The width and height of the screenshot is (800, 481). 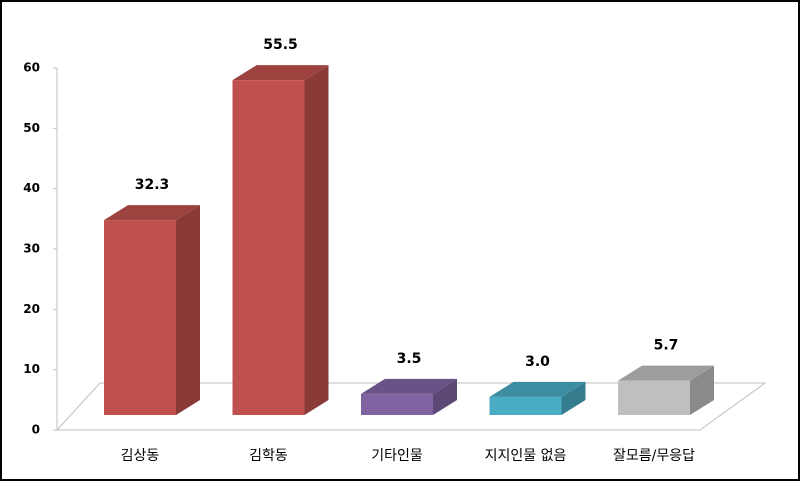 I want to click on y-tick-label: 60, so click(x=31, y=68).